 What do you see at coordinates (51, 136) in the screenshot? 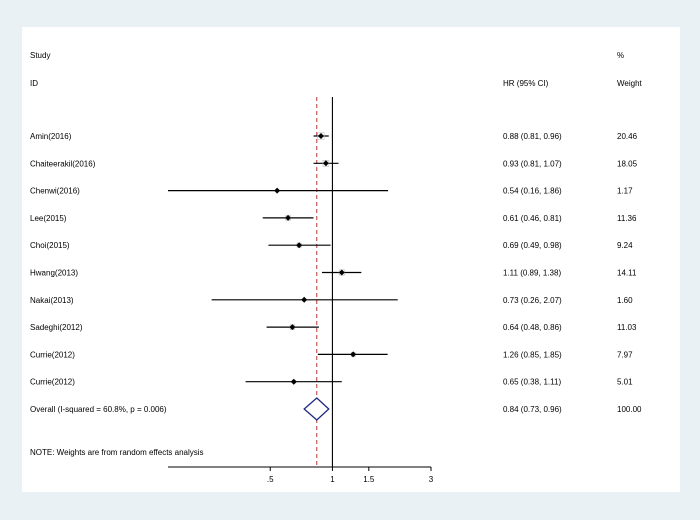
I see `study-label: Amin(2016)` at bounding box center [51, 136].